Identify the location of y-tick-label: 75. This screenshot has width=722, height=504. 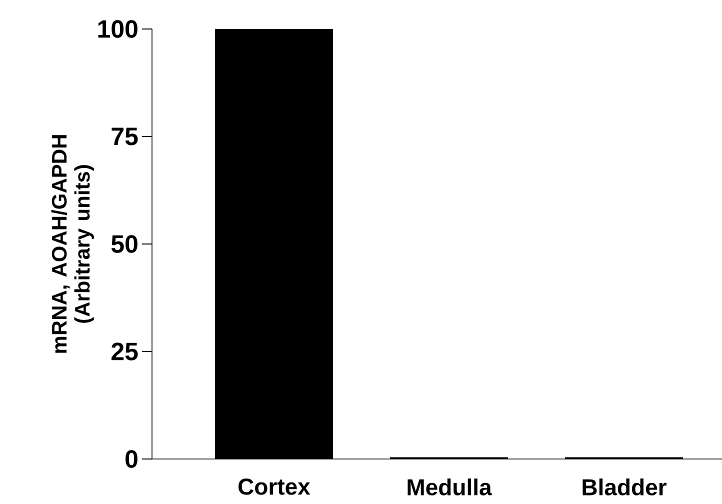
(125, 137).